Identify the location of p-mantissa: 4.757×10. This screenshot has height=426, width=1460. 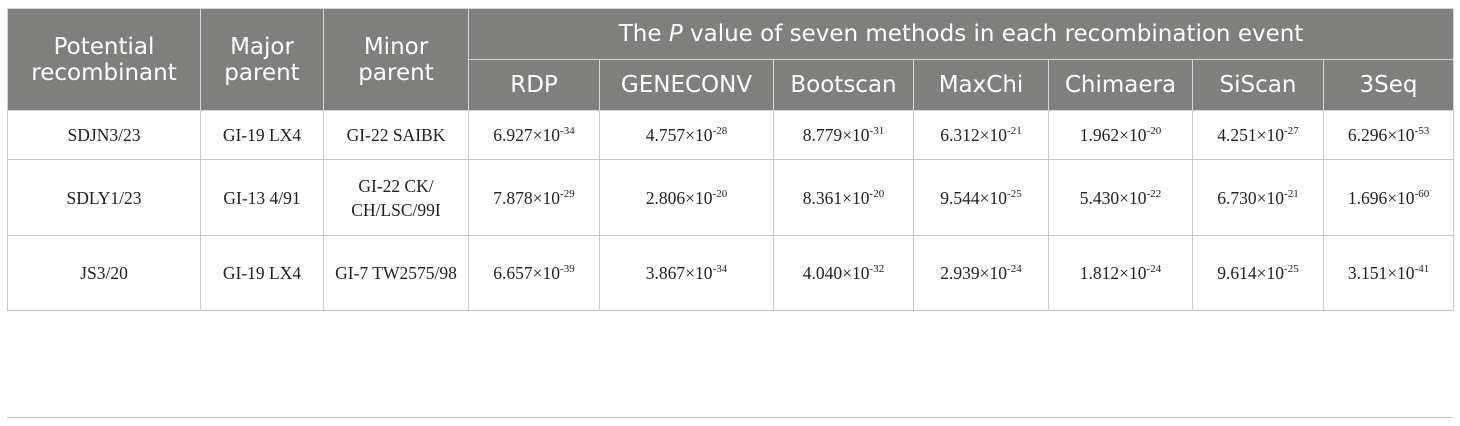
(679, 135).